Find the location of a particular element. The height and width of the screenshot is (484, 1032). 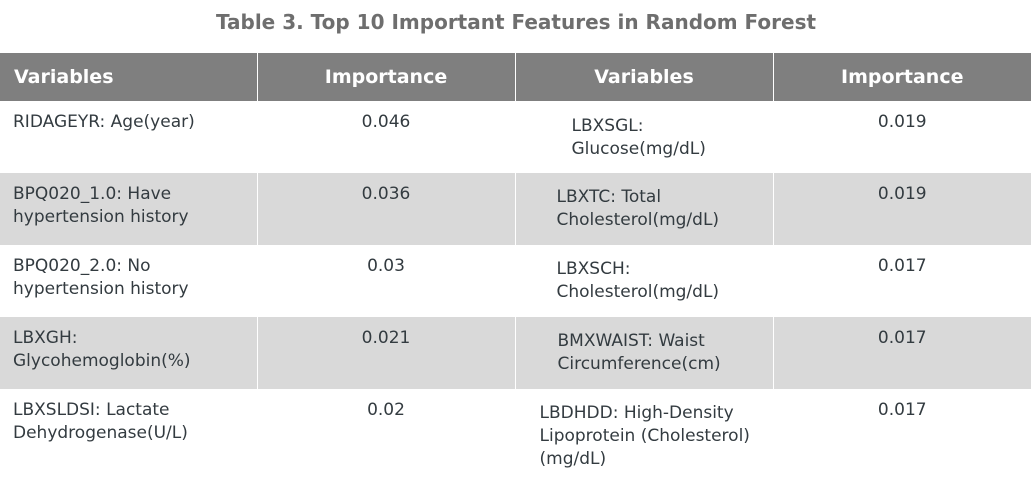

header-variables-2: Variables is located at coordinates (644, 77).